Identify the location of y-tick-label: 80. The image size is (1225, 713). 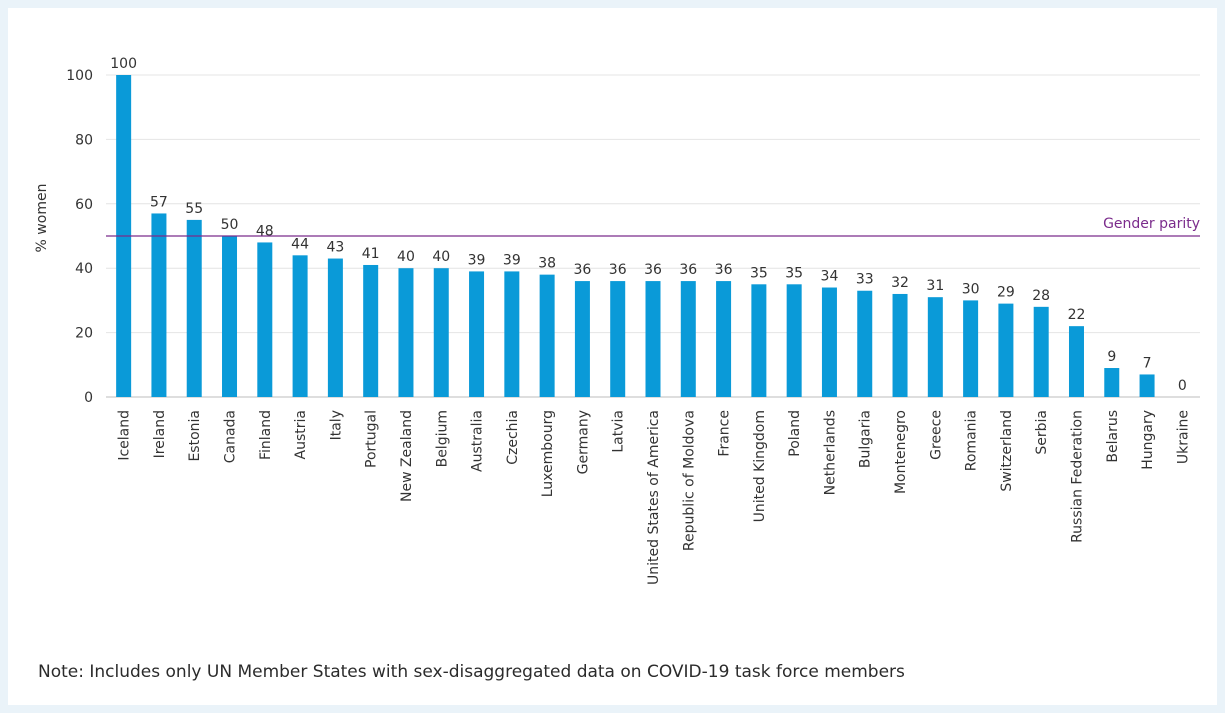
(84, 140).